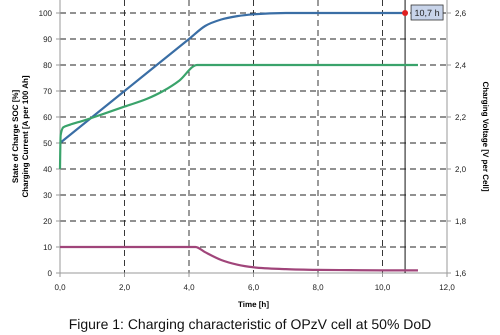  Describe the element at coordinates (48, 39) in the screenshot. I see `y-tick-label: 90` at that location.